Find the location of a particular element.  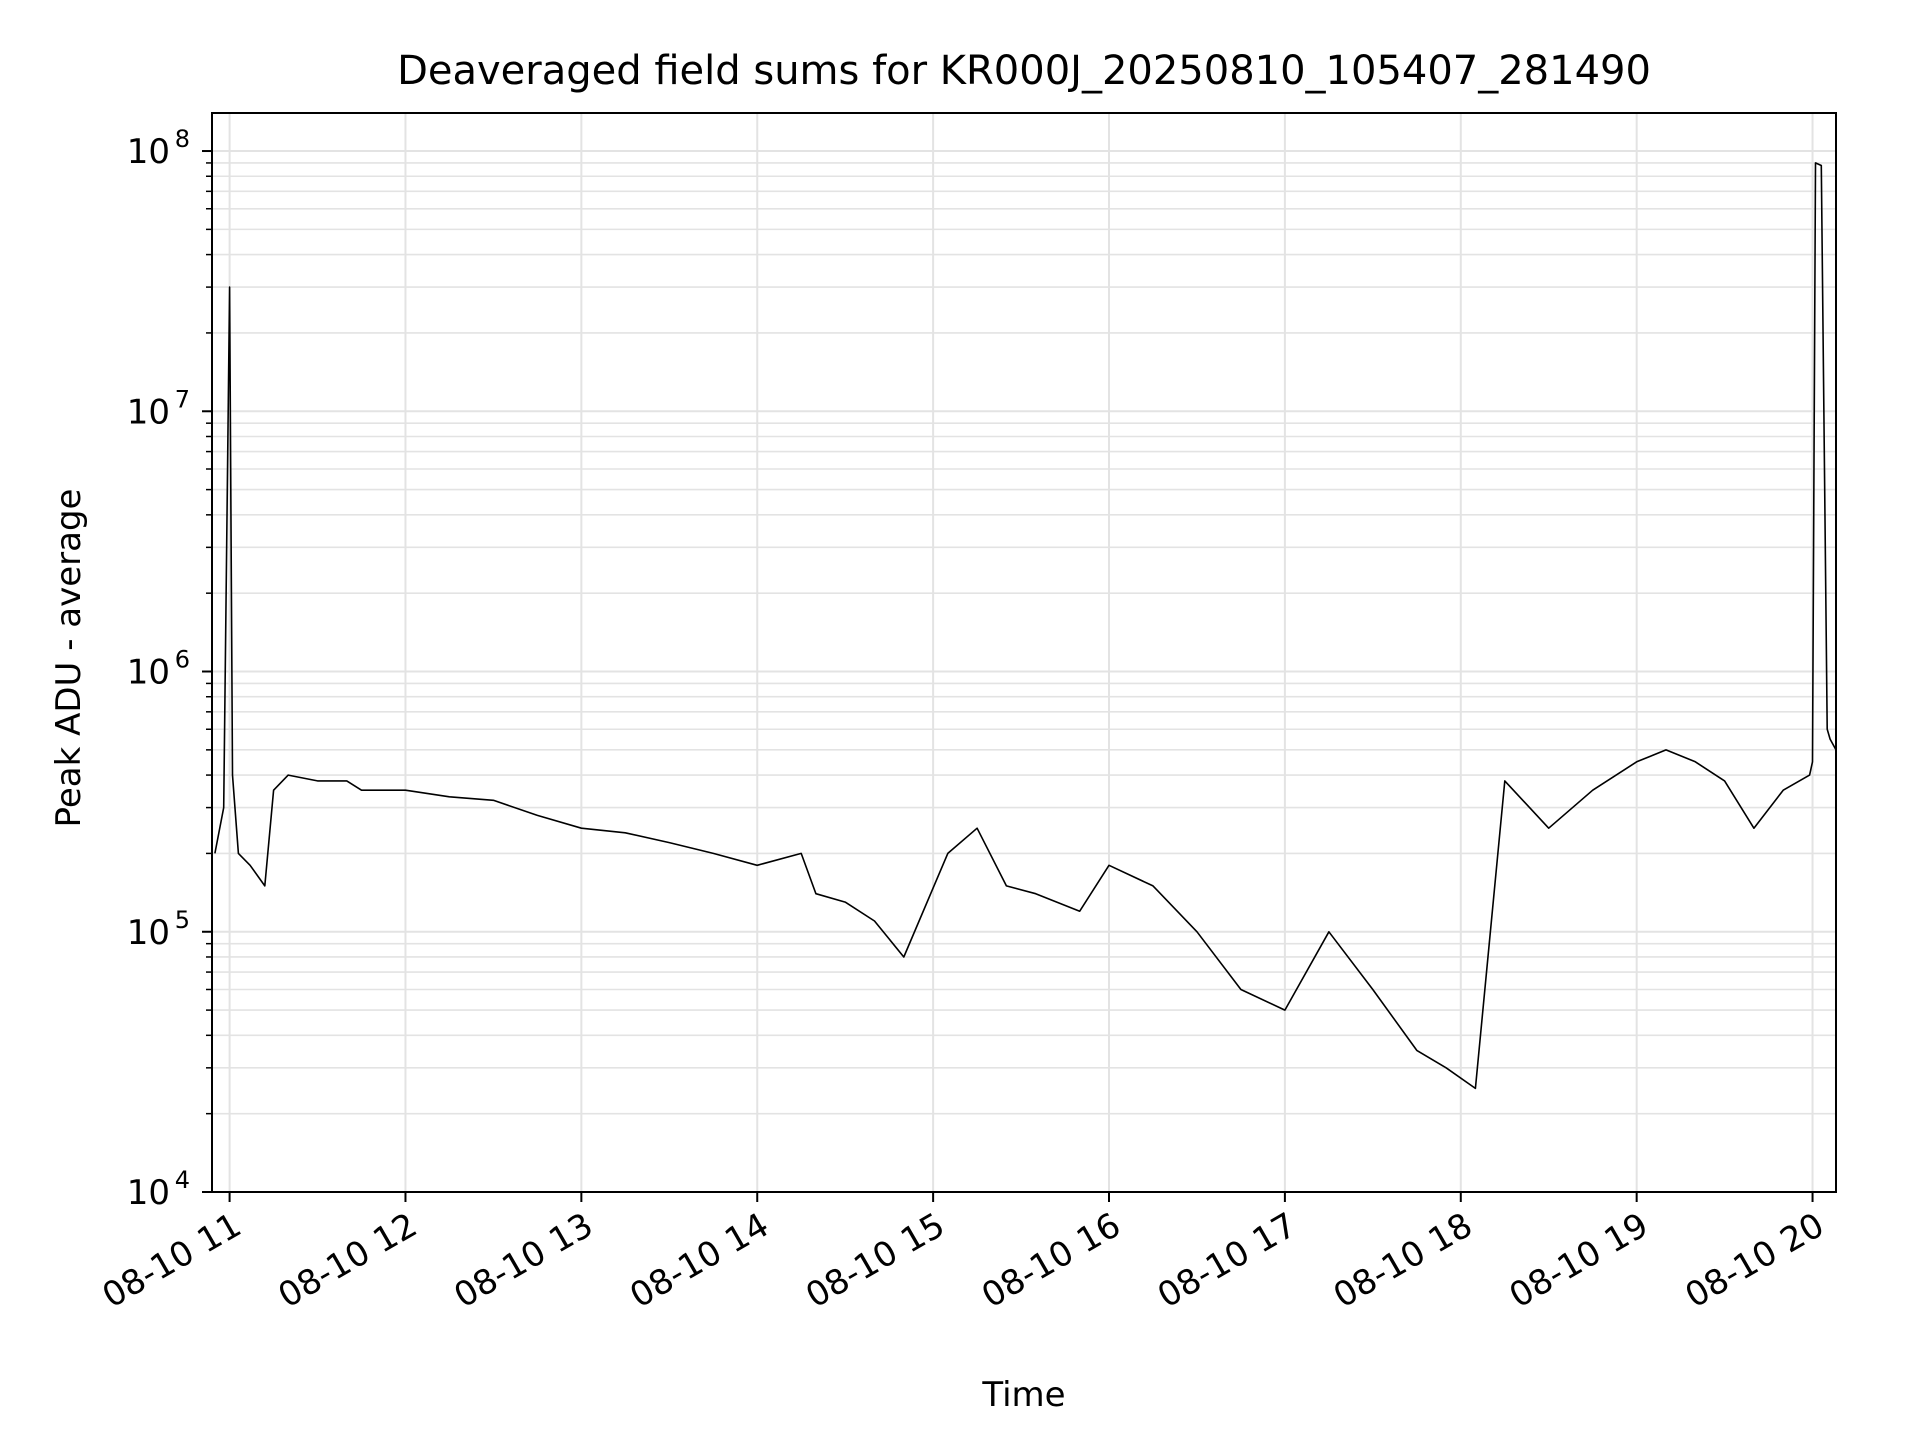

x-axis-label: Time is located at coordinates (1023, 1395).